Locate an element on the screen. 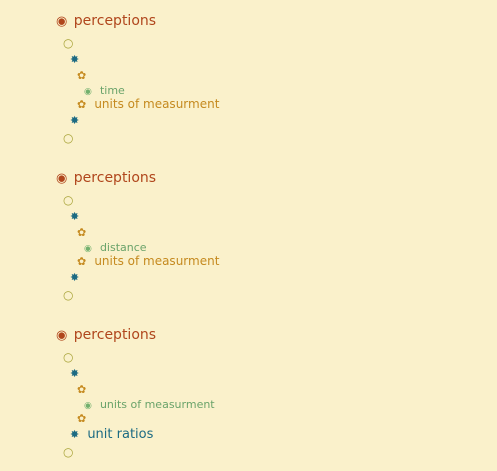 Image resolution: width=497 pixels, height=471 pixels. node-label: unit ratios is located at coordinates (120, 434).